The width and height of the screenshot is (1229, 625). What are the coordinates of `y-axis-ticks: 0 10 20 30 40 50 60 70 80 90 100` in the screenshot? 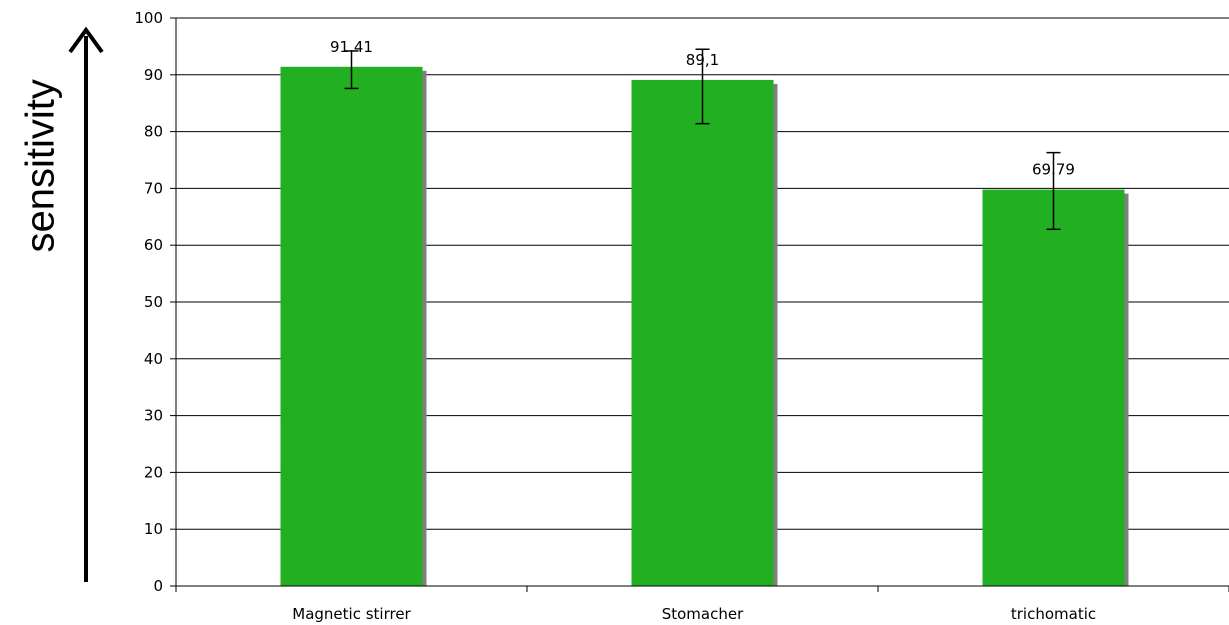 It's located at (155, 302).